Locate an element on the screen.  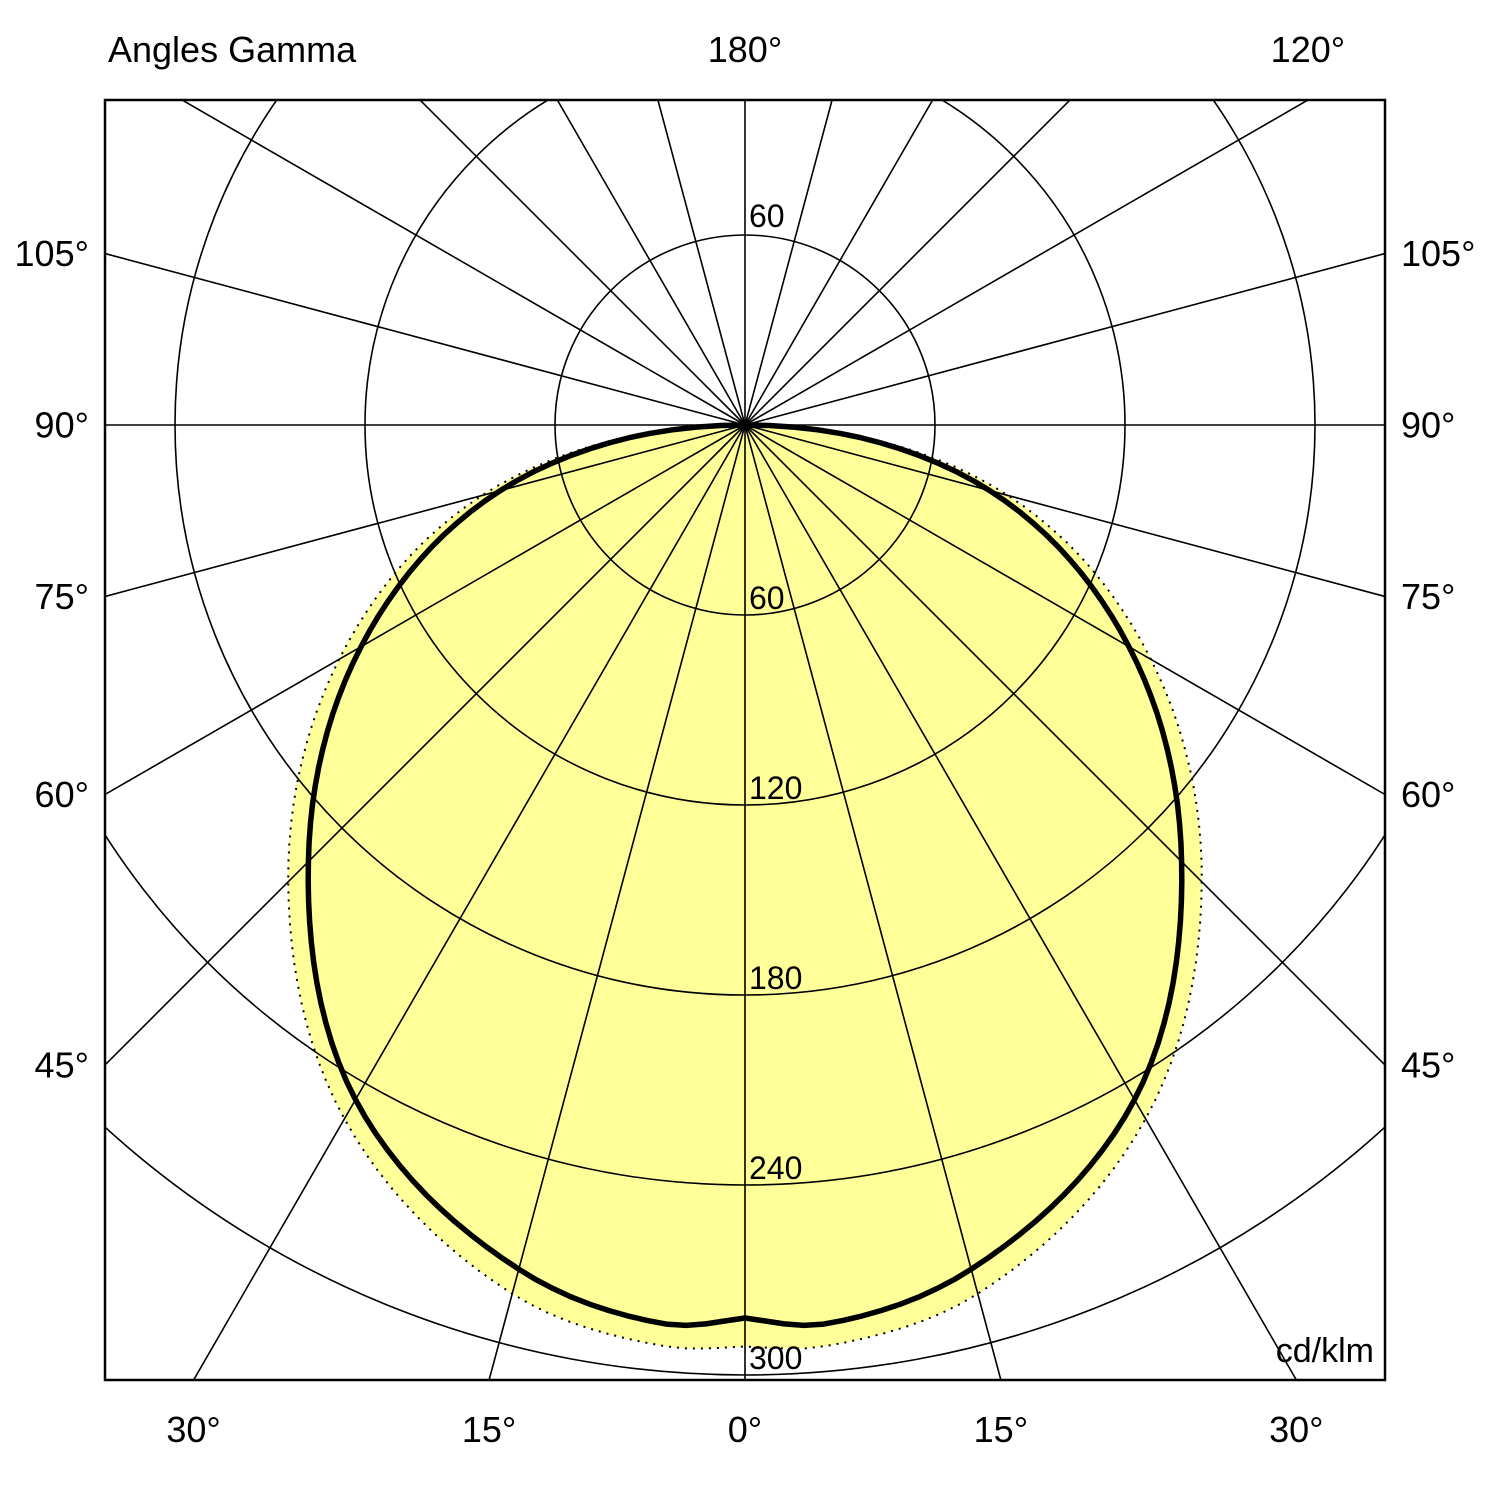
gamma-label-top-180: 180° is located at coordinates (745, 49).